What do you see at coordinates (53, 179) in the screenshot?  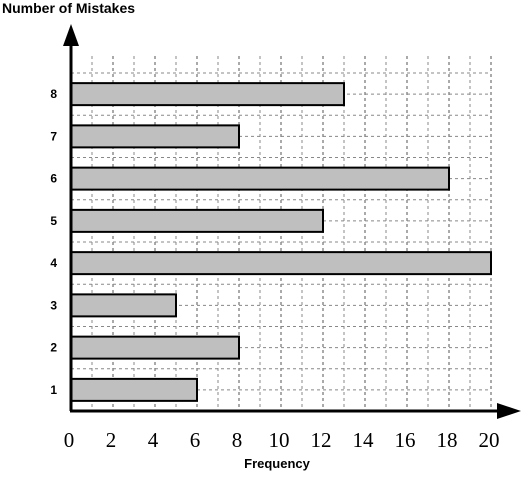 I see `y-tick-label: 6` at bounding box center [53, 179].